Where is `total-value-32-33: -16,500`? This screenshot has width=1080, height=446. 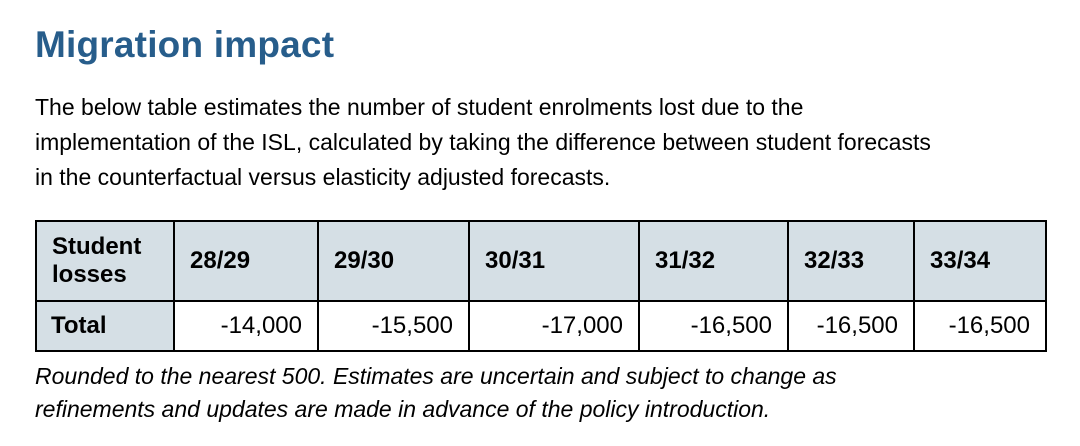 total-value-32-33: -16,500 is located at coordinates (851, 326).